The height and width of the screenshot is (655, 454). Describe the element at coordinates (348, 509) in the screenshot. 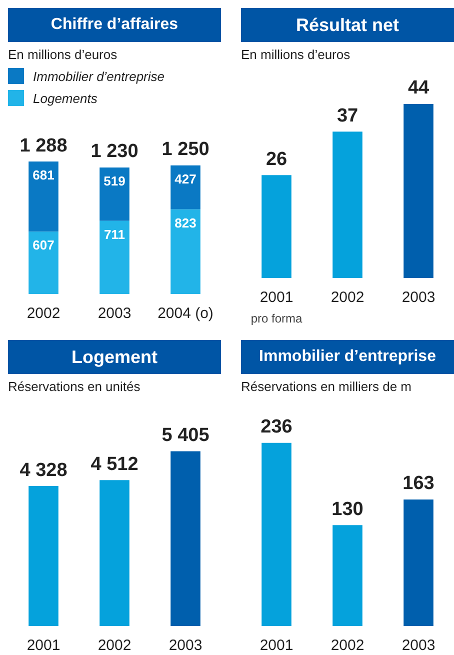

I see `data-label: 130` at that location.